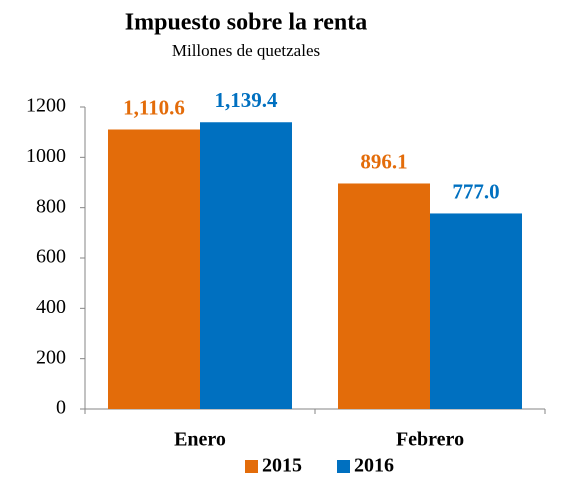 Image resolution: width=563 pixels, height=481 pixels. I want to click on y-tick-label: 800, so click(51, 206).